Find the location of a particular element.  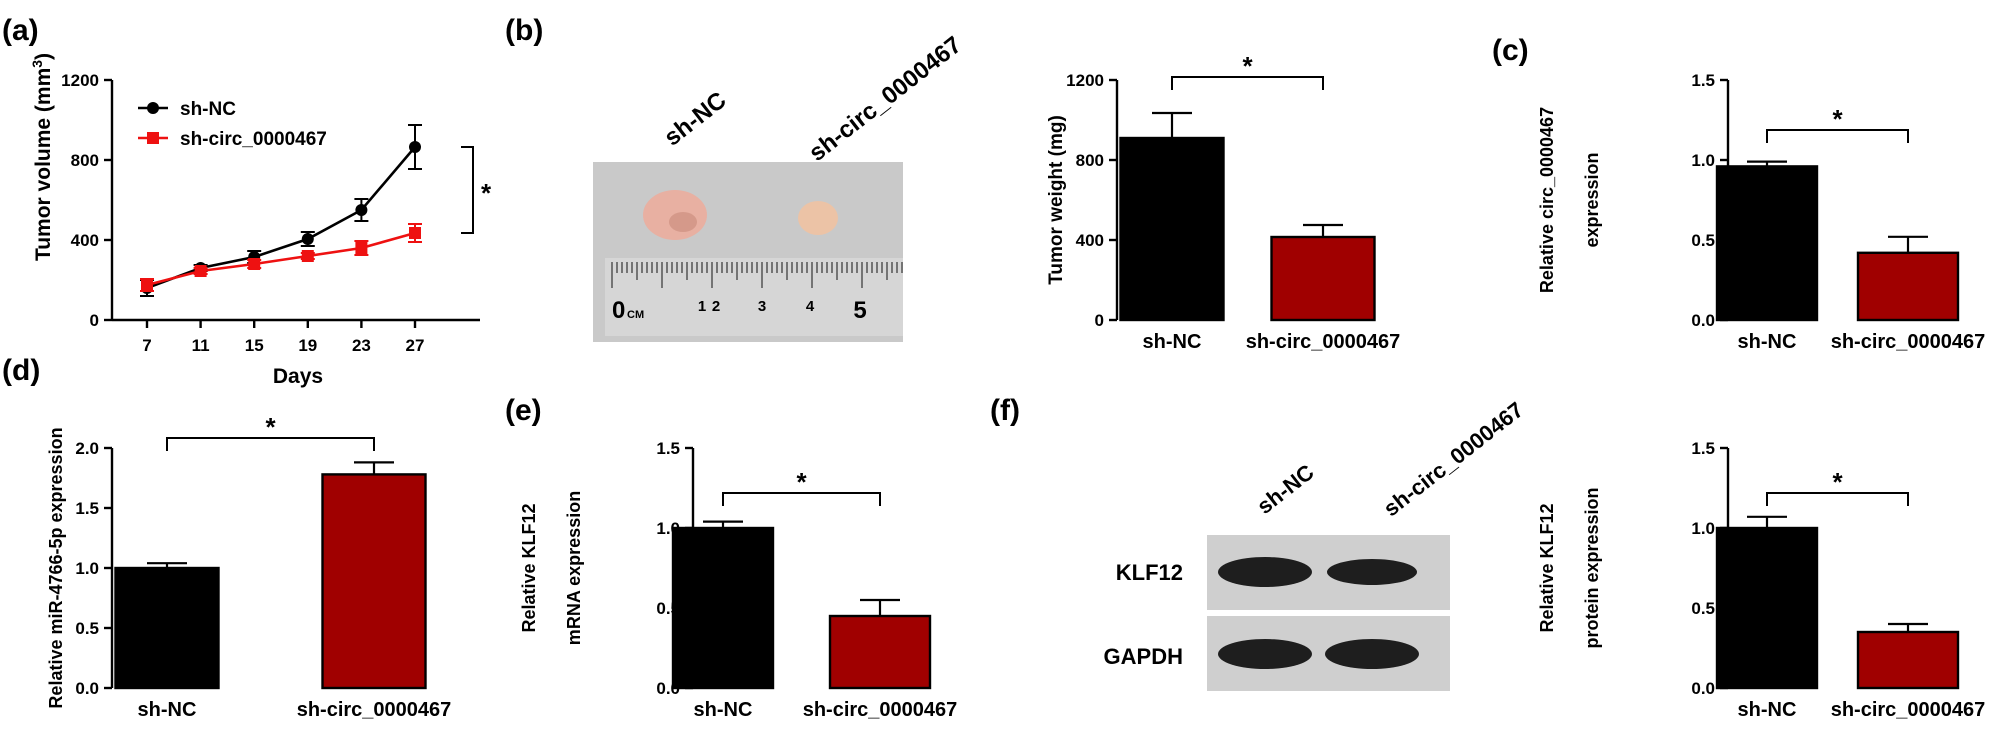

chart-e-xtick-label-1: sh-circ_0000467 is located at coordinates (880, 710).